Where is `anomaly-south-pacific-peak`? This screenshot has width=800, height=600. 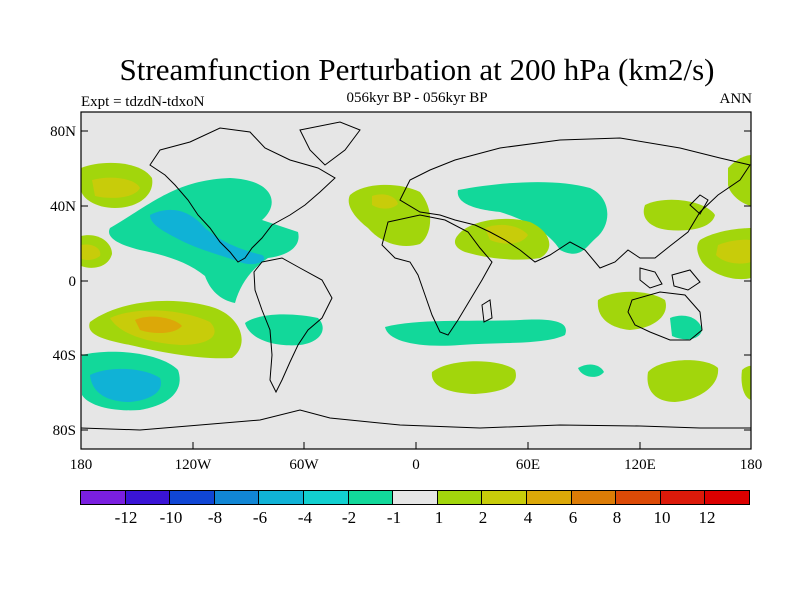
anomaly-south-pacific-peak is located at coordinates (158, 325).